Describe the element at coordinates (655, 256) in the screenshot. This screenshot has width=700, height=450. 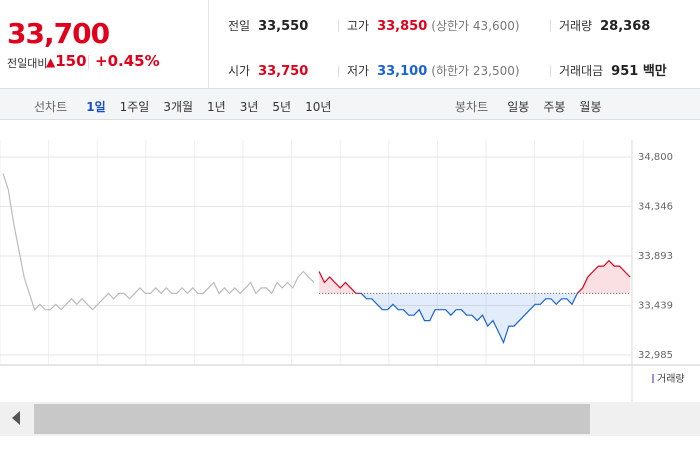
I see `y-tick-label: 33,893` at that location.